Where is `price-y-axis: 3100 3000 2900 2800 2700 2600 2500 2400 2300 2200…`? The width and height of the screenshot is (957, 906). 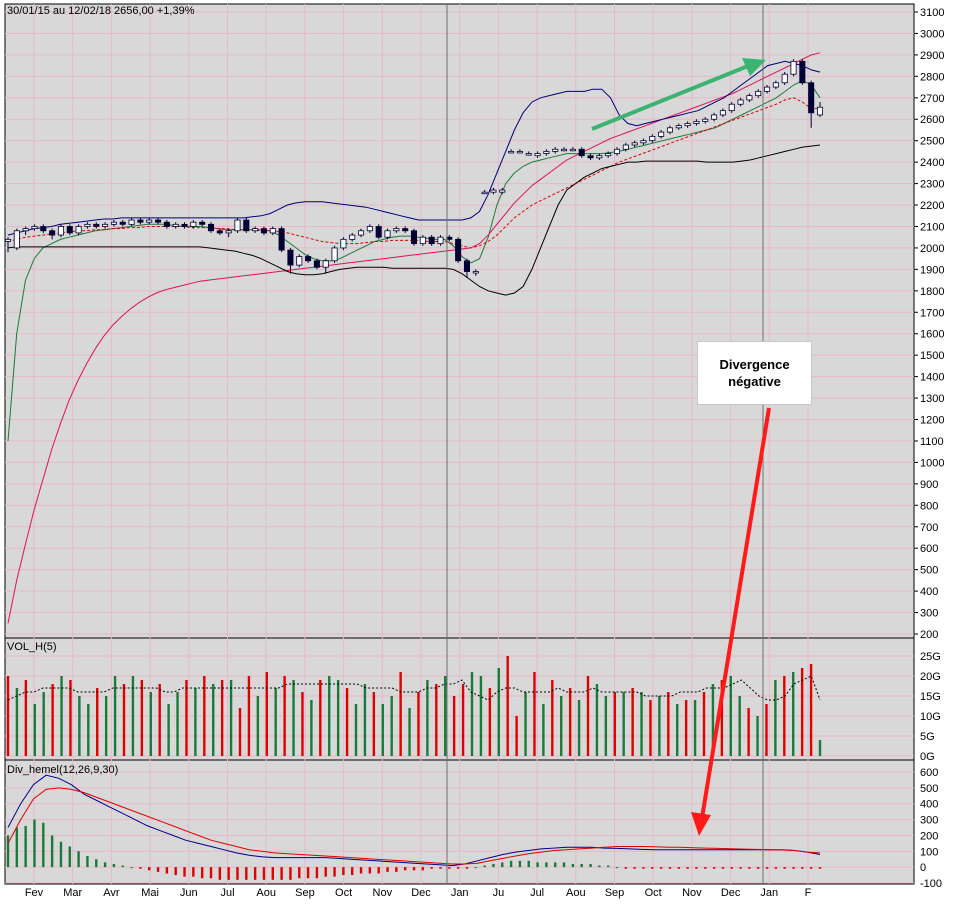
price-y-axis: 3100 3000 2900 2800 2700 2600 2500 2400 2300 2200… is located at coordinates (929, 324).